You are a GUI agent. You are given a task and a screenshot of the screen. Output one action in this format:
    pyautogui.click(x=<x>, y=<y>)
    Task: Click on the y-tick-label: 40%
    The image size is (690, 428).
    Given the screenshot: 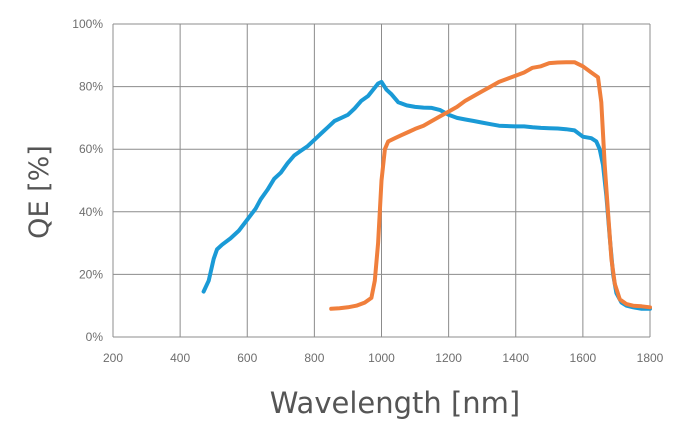 What is the action you would take?
    pyautogui.click(x=91, y=212)
    